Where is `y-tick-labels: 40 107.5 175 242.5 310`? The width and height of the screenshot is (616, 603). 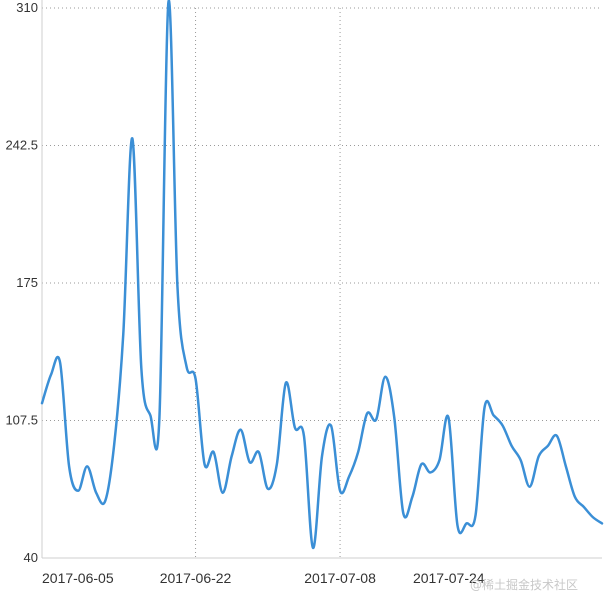 y-tick-labels: 40 107.5 175 242.5 310 is located at coordinates (21, 282).